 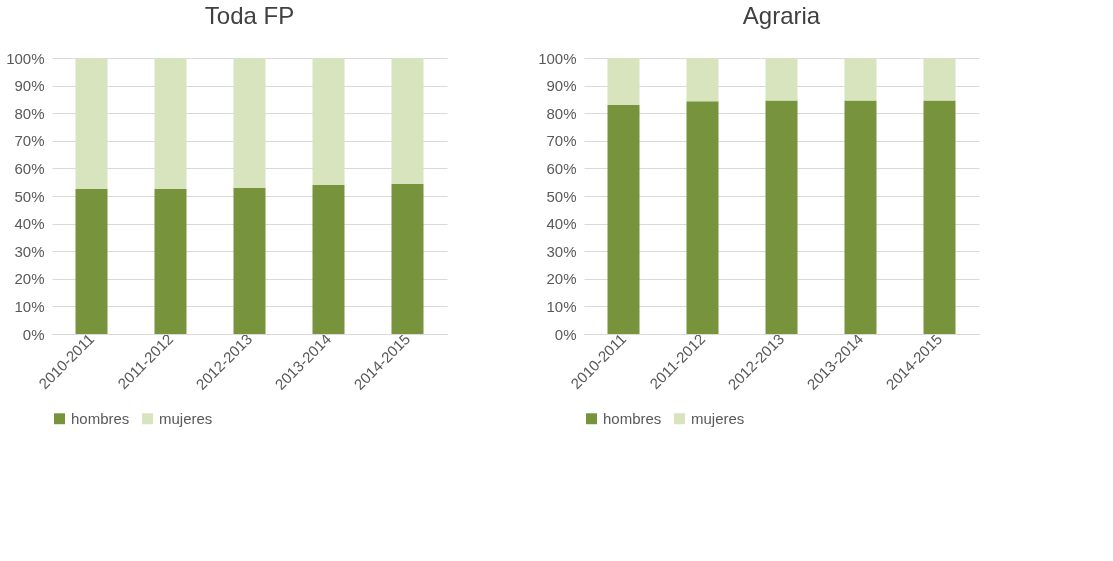 I want to click on chart-title: Toda FP, so click(x=249, y=15).